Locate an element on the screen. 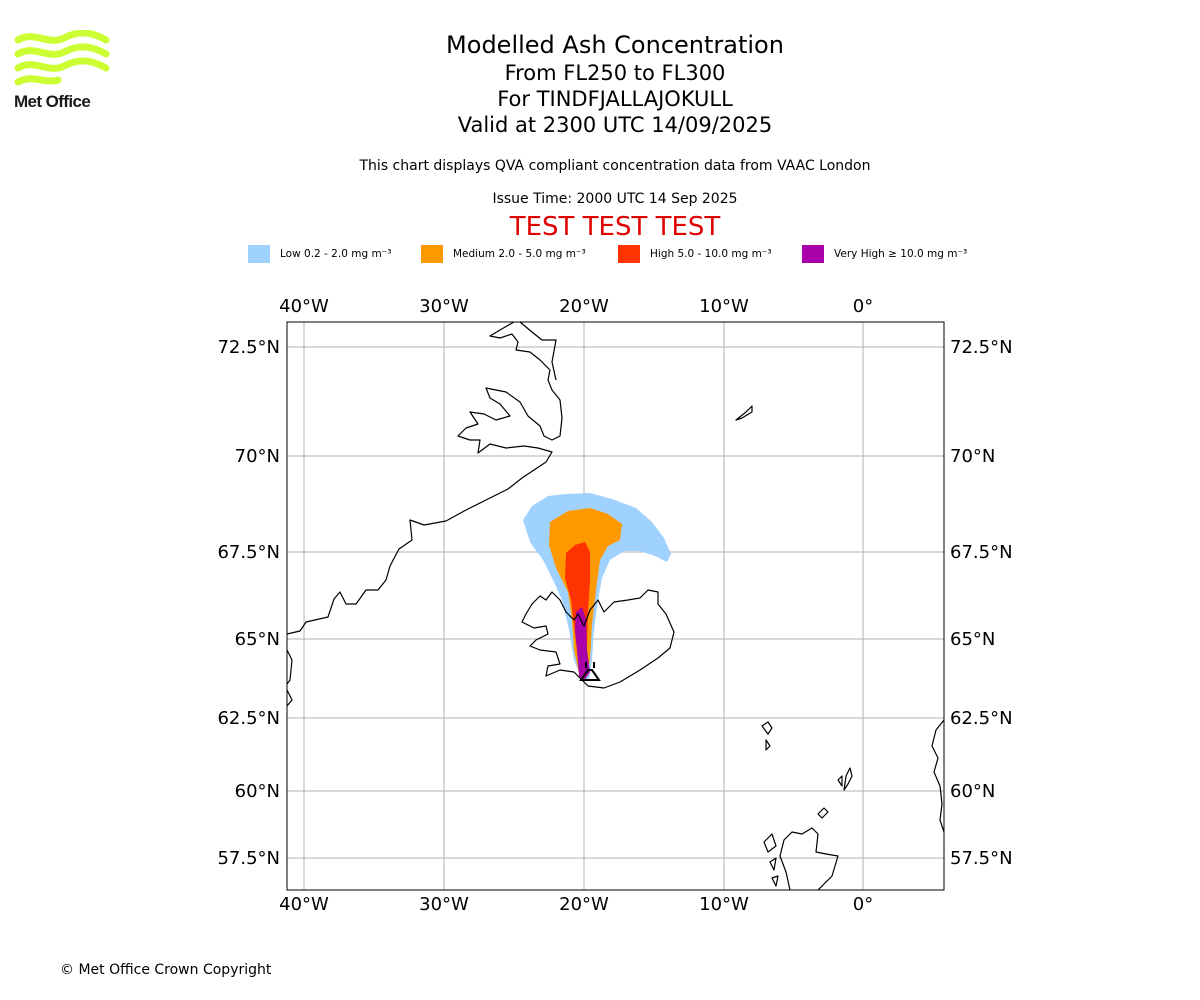  issue-time: Issue Time: 2000 UTC 14 Sep 2025 is located at coordinates (615, 199).